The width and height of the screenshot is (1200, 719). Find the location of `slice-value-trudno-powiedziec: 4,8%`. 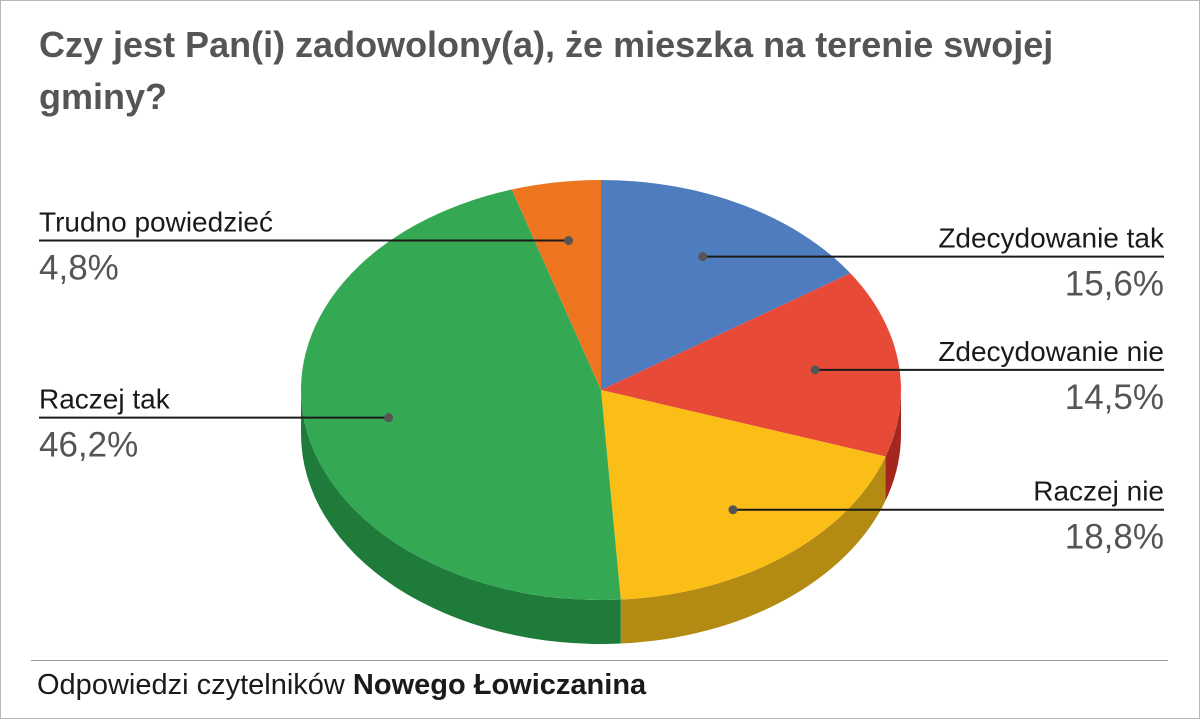

slice-value-trudno-powiedziec: 4,8% is located at coordinates (79, 268).